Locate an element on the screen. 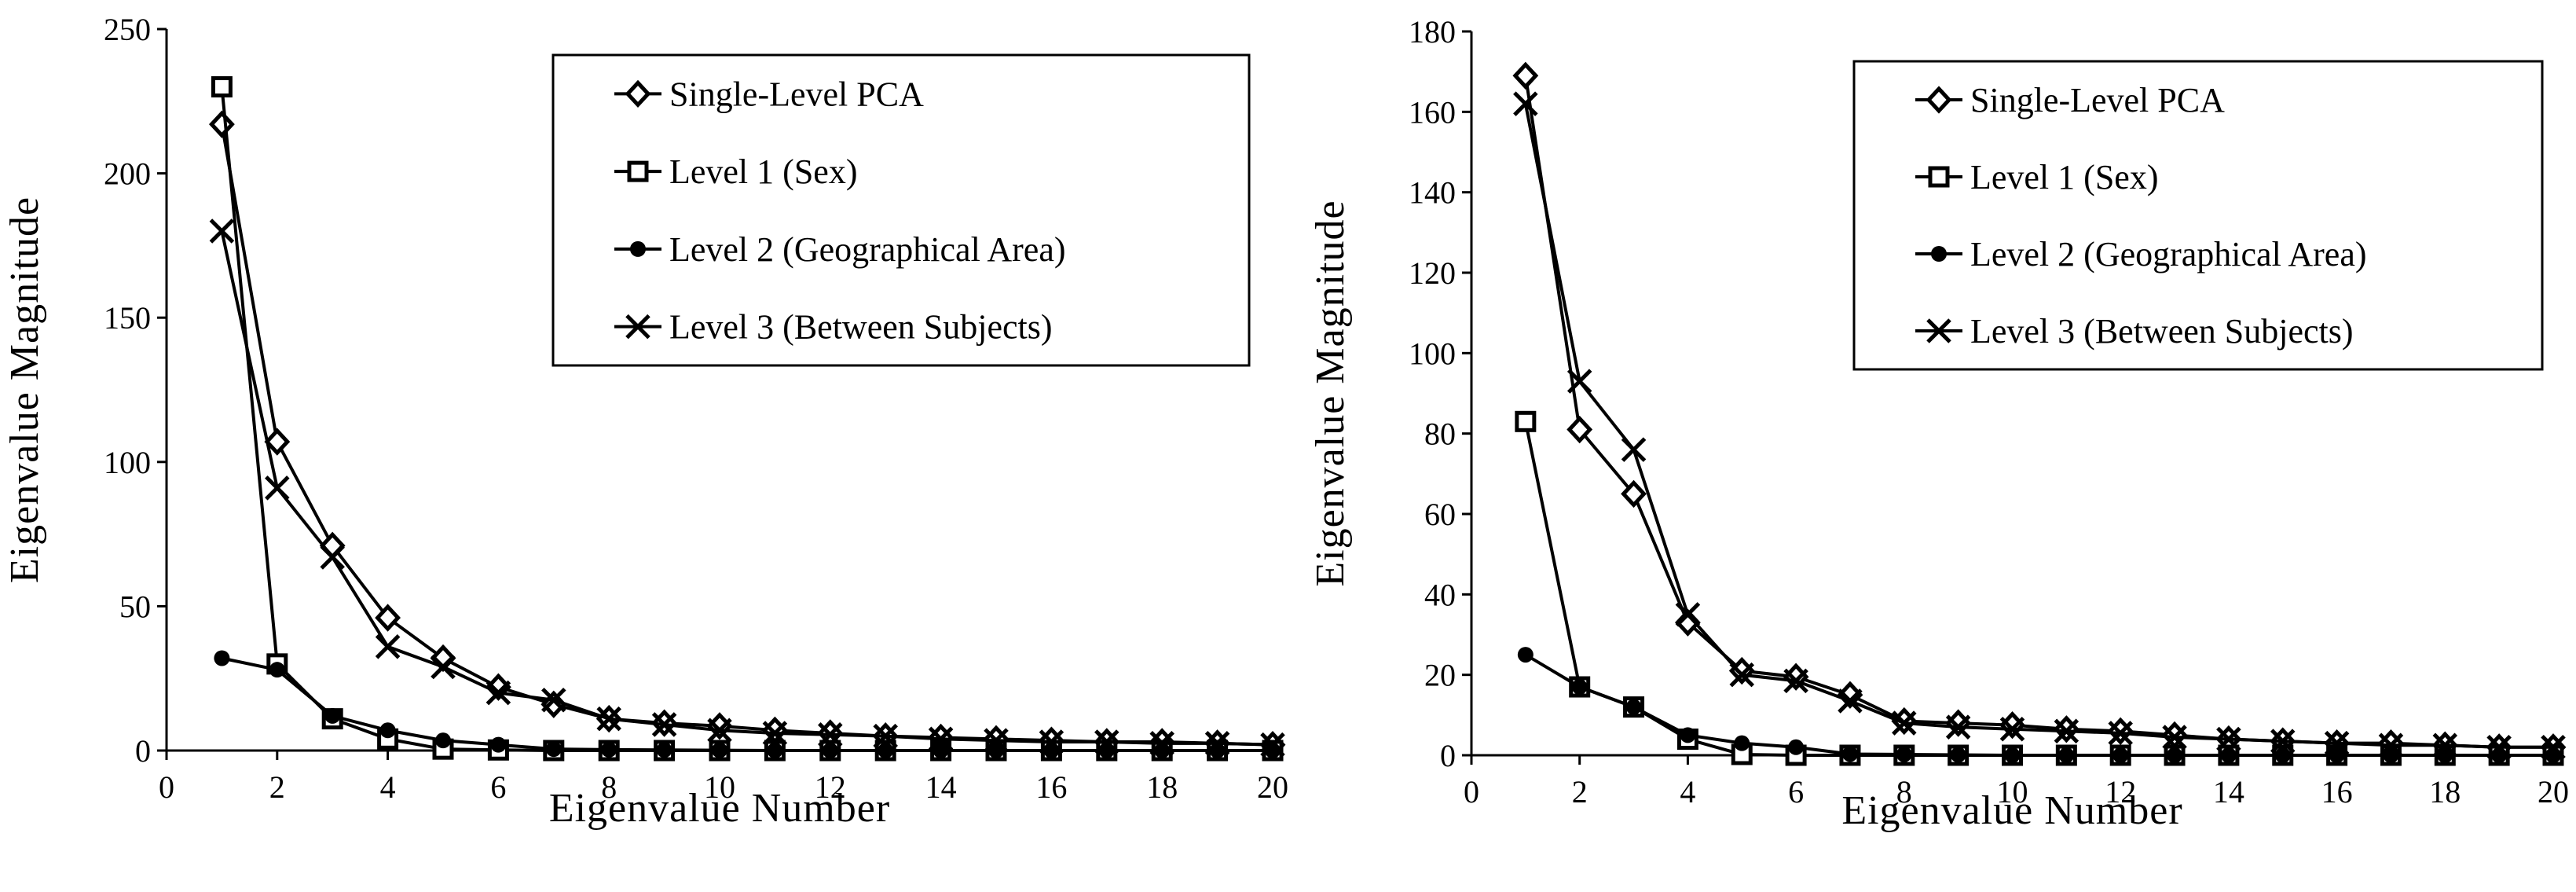  x-tick-label: 12 is located at coordinates (830, 787).